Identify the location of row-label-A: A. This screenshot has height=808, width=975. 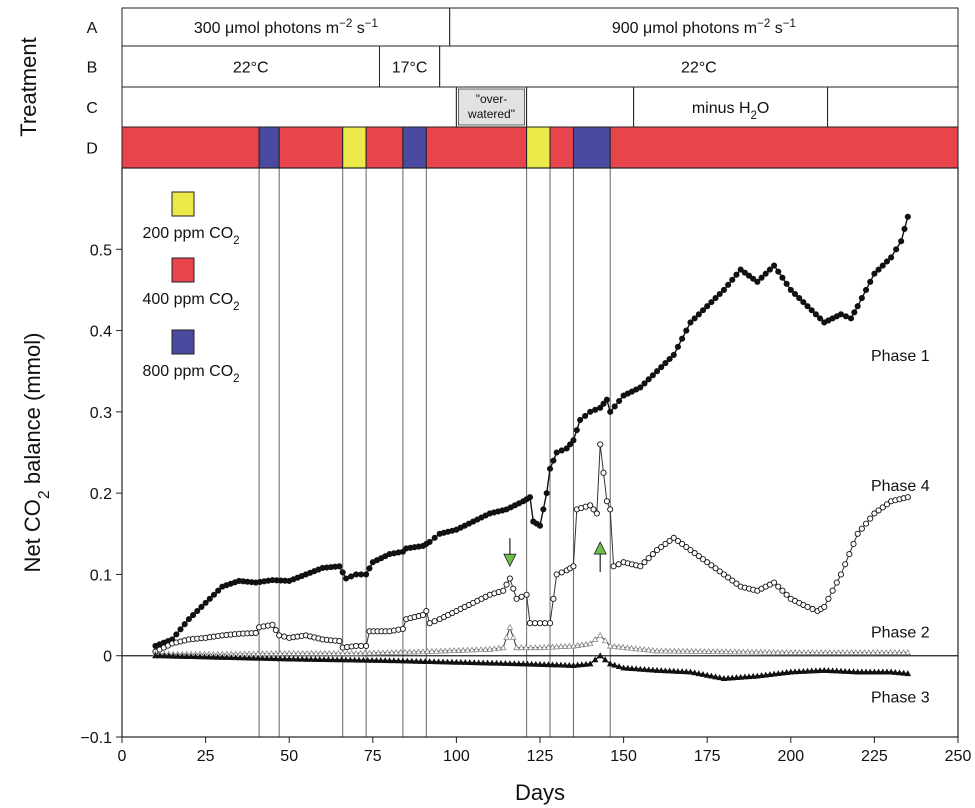
(92, 28).